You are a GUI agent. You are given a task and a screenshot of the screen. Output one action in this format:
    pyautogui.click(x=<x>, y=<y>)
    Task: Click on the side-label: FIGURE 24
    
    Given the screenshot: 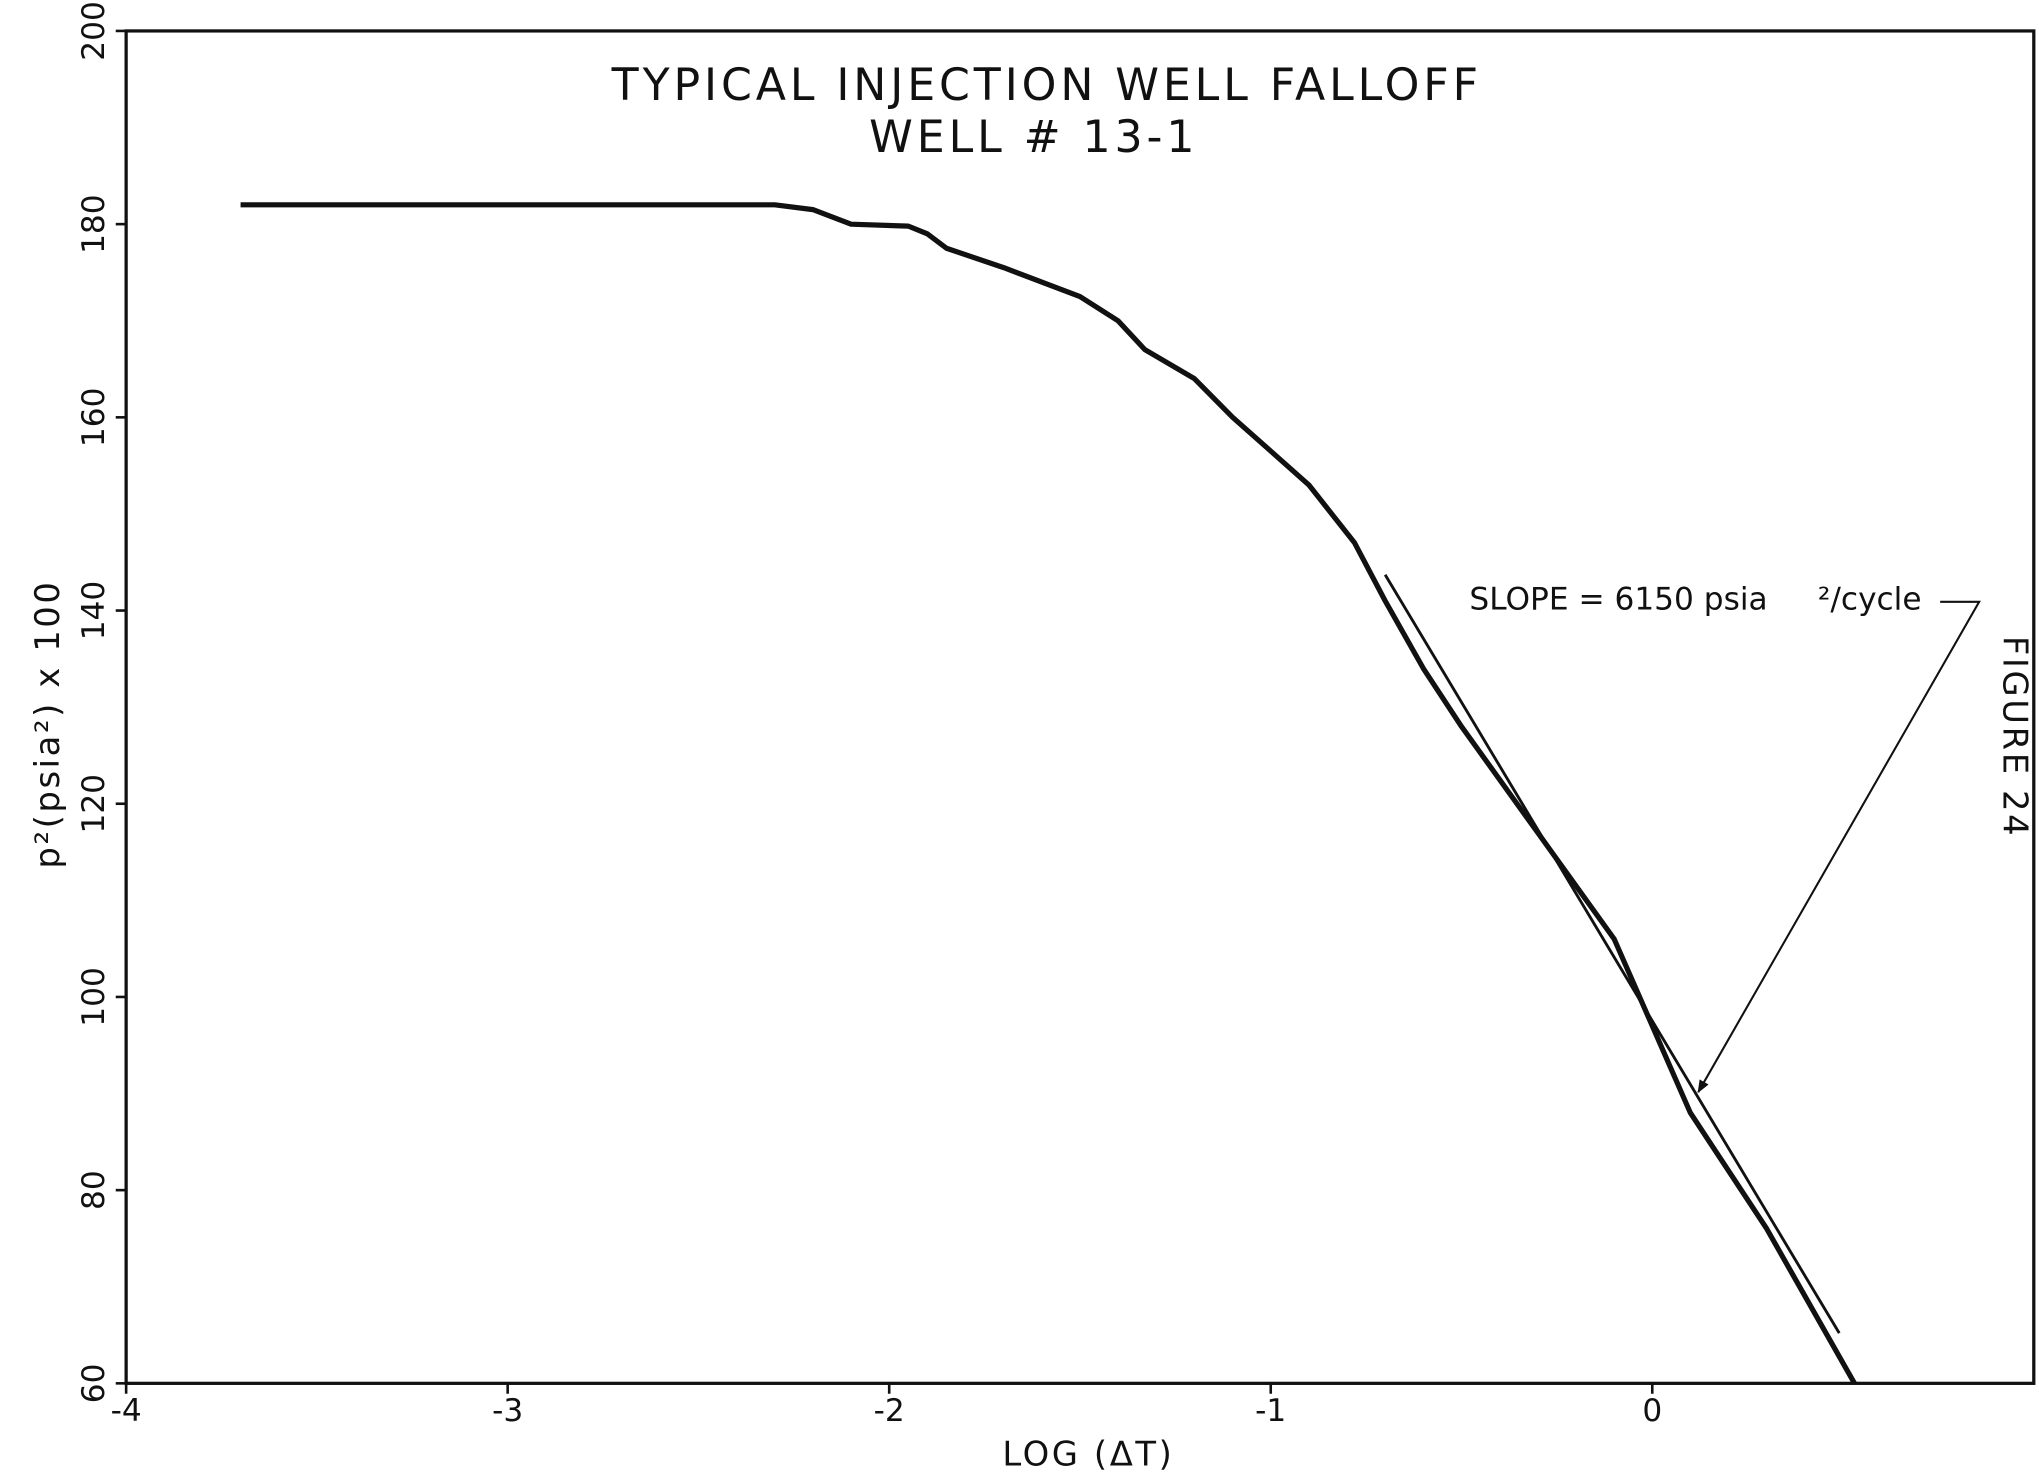 What is the action you would take?
    pyautogui.click(x=2014, y=737)
    